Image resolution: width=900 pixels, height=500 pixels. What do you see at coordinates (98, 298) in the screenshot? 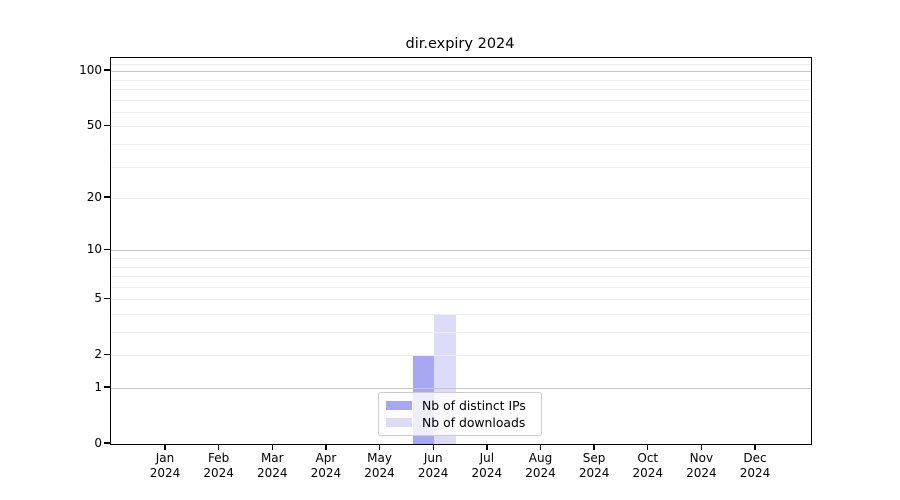
I see `y-tick-label: 5` at bounding box center [98, 298].